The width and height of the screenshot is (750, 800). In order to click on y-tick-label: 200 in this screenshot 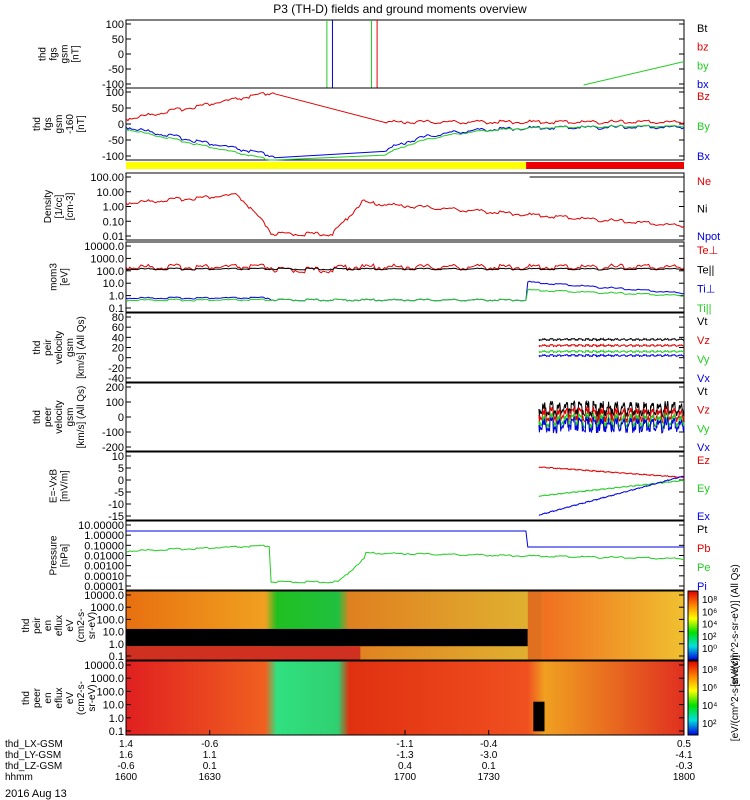, I will do `click(115, 388)`.